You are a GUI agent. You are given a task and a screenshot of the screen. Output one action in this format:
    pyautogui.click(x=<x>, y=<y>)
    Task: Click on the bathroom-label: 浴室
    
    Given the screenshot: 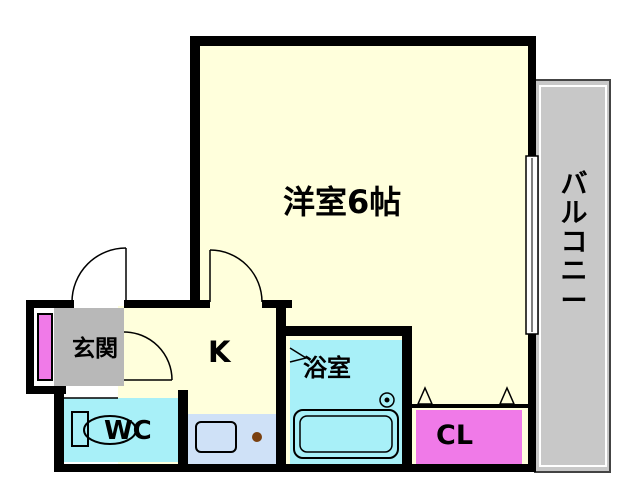 What is the action you would take?
    pyautogui.click(x=327, y=368)
    